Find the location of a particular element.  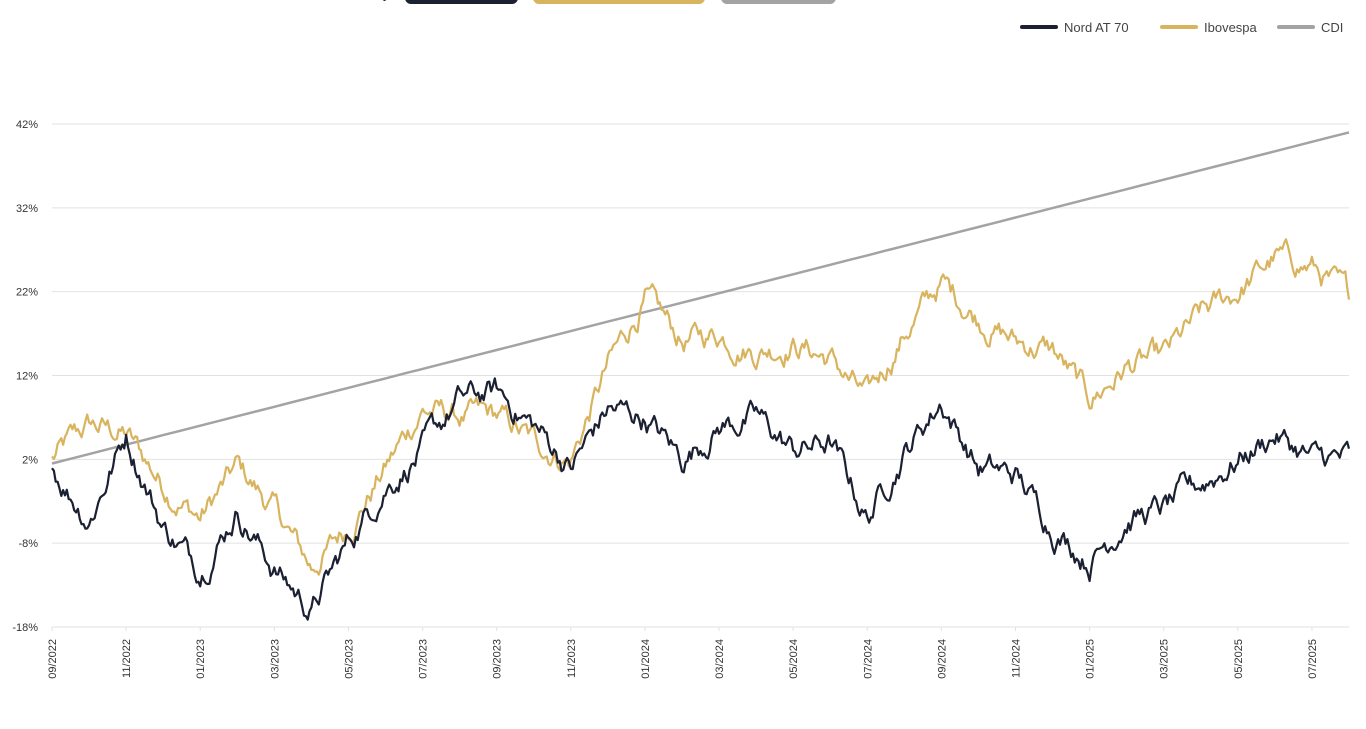

series-toggle-bar is located at coordinates (683, 3).